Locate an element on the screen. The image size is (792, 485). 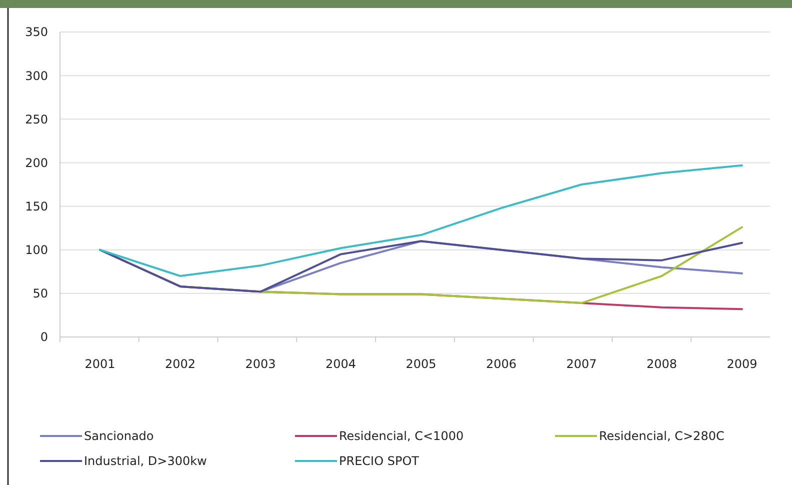
legend-label: PRECIO SPOT is located at coordinates (379, 461).